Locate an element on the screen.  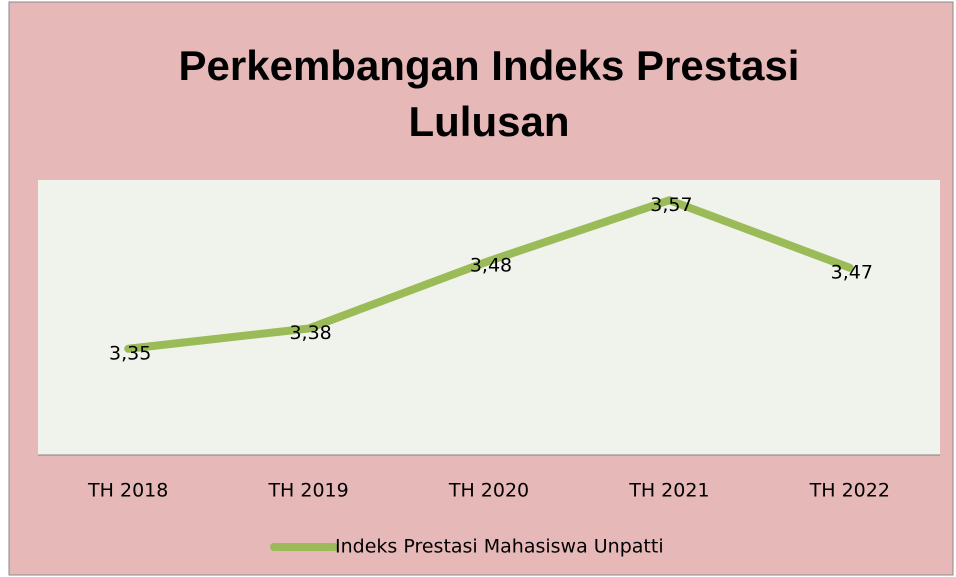
chart-title: Perkembangan Indeks Prestasi Lulusan is located at coordinates (489, 93).